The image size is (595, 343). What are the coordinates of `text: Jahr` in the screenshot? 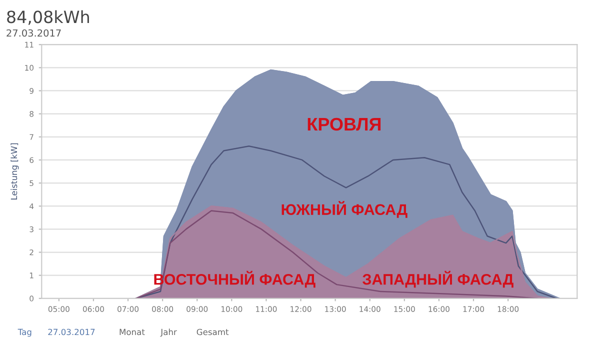 It's located at (168, 332).